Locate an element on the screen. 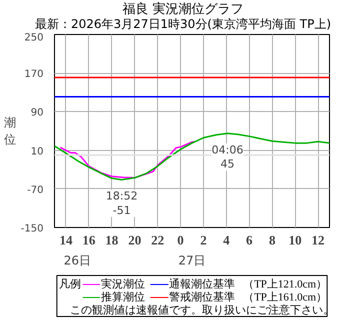 This screenshot has height=320, width=350. y-tick-label: -70 is located at coordinates (35, 190).